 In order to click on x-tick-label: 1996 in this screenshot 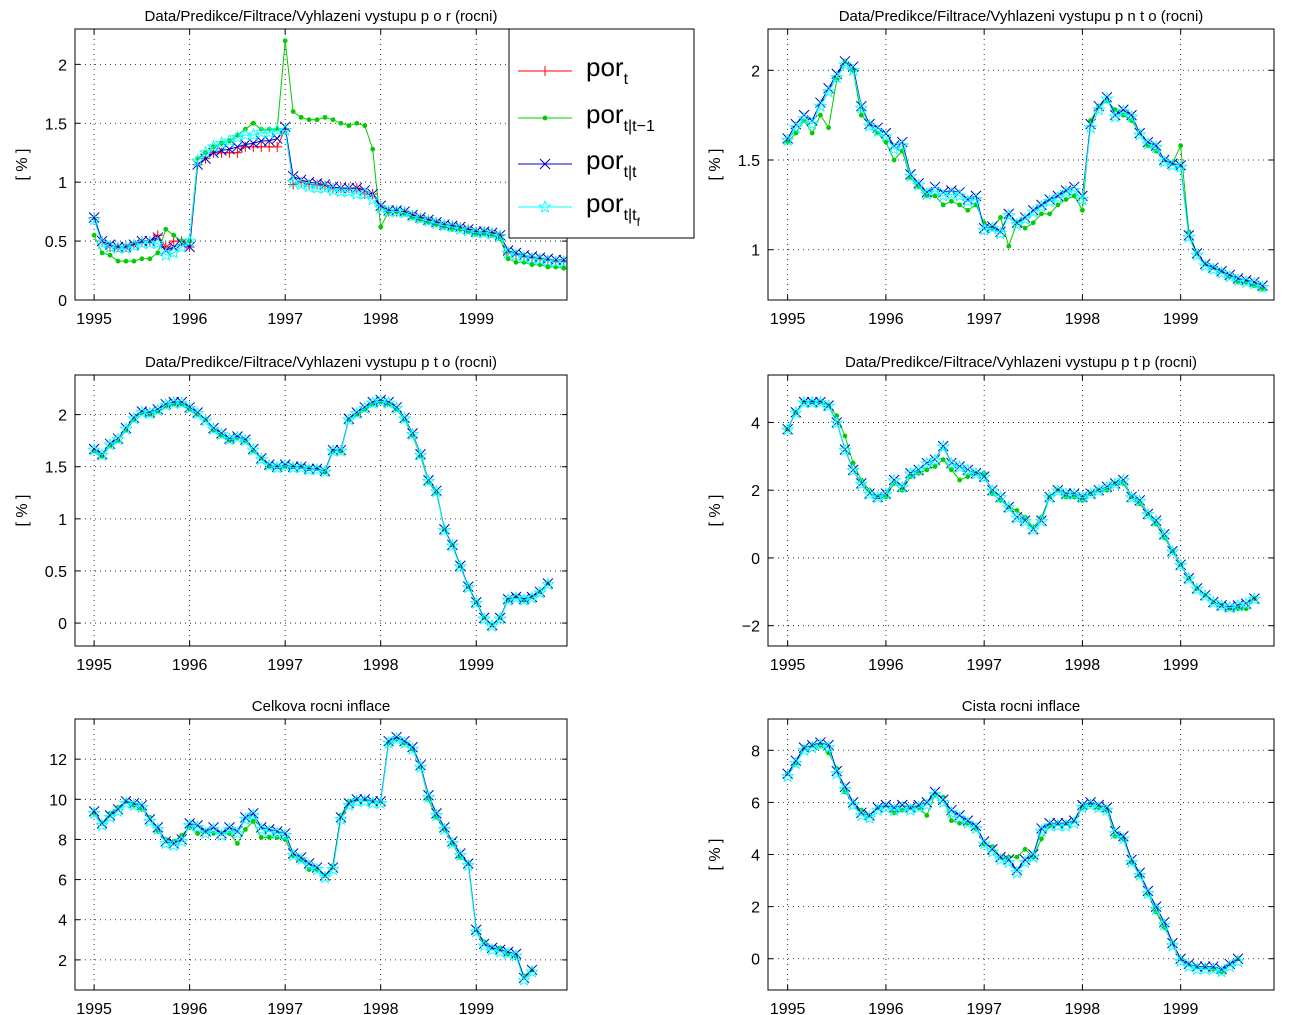, I will do `click(886, 1008)`.